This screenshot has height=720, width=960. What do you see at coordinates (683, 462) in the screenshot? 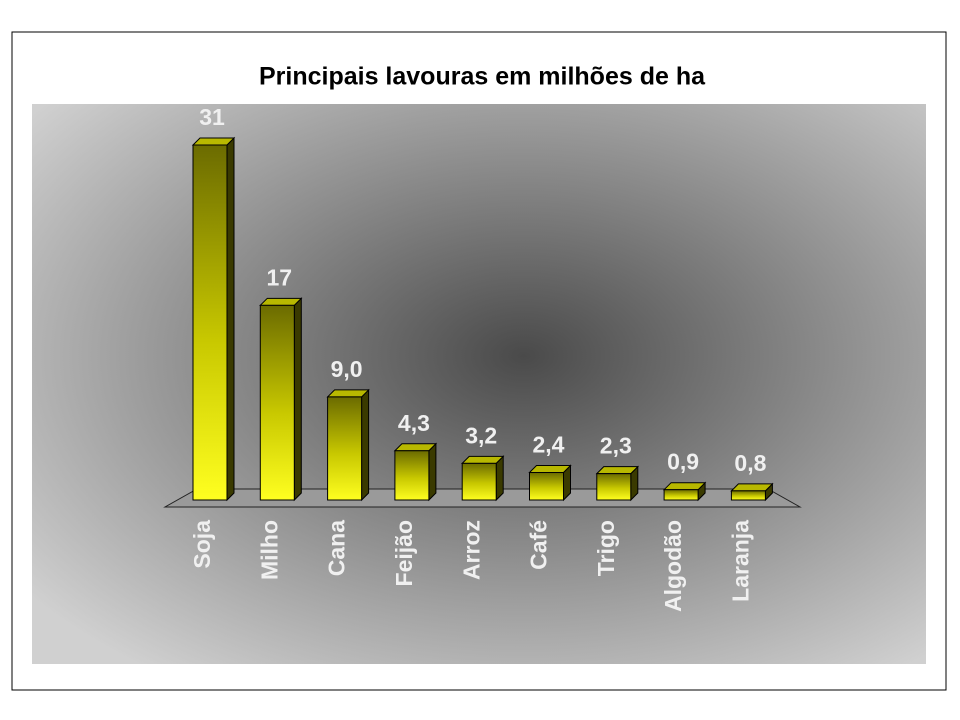
I see `value-label: 0,9` at bounding box center [683, 462].